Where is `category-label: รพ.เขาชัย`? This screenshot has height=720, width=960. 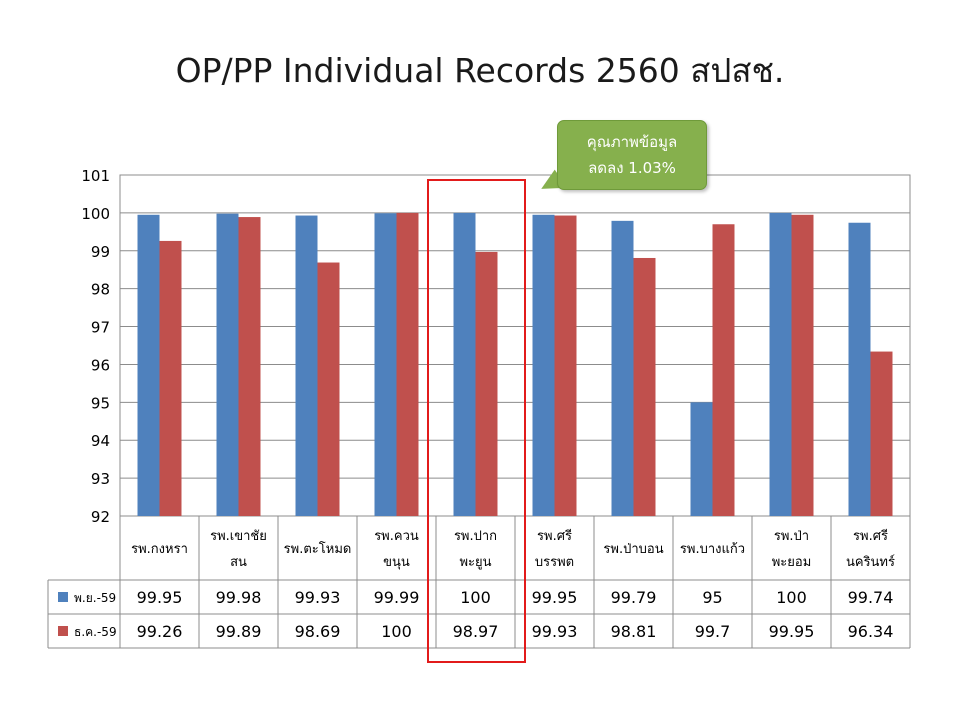
category-label: รพ.เขาชัย is located at coordinates (238, 536).